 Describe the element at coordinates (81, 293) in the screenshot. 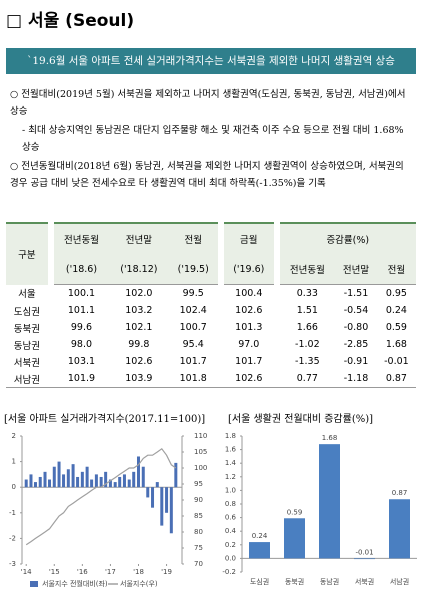

I see `table-cell: 100.1` at that location.